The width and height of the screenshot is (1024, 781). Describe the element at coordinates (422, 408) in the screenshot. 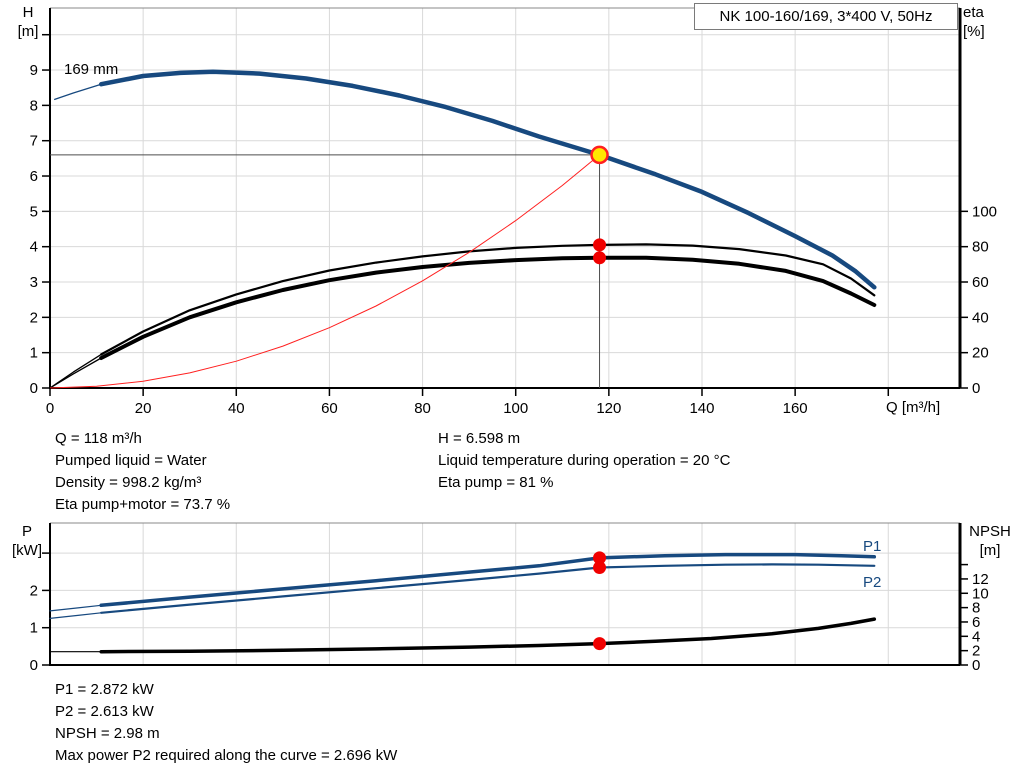

I see `x-tick-label: 80` at that location.